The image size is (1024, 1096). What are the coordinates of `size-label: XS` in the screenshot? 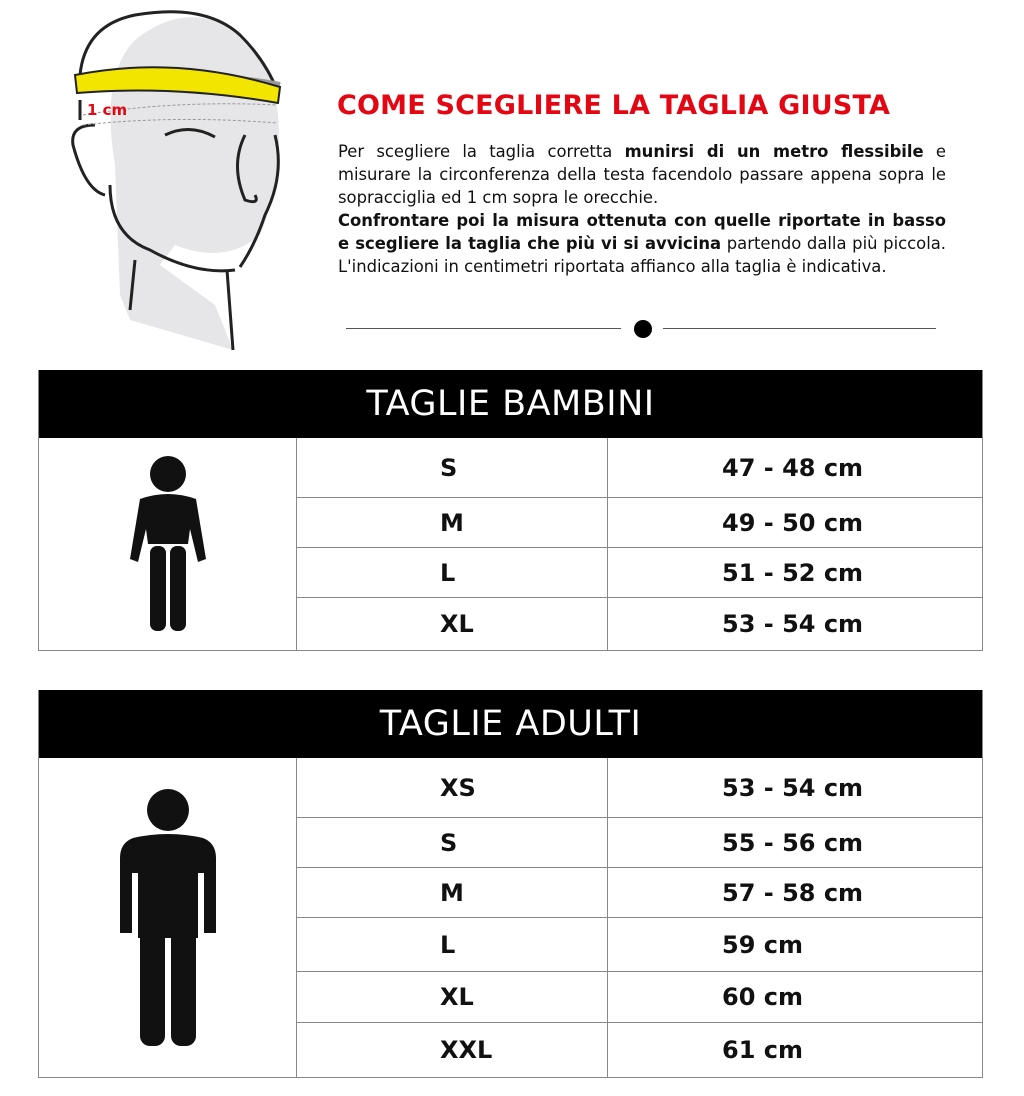 It's located at (452, 787).